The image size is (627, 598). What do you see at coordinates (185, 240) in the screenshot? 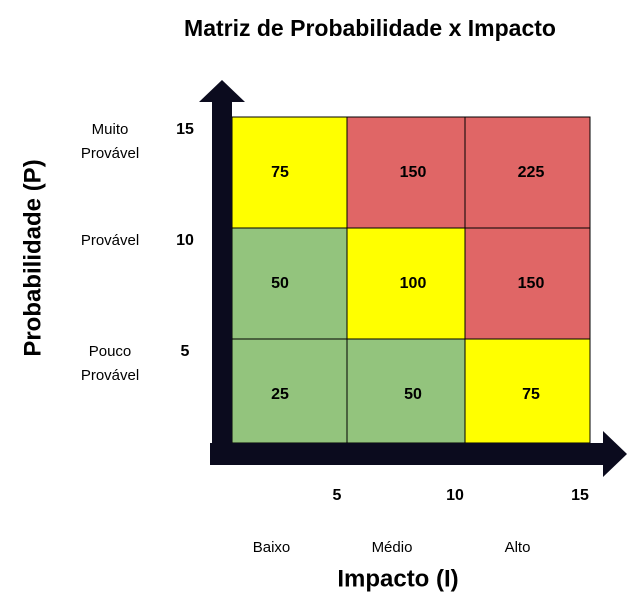
I see `y-level-value: 10` at bounding box center [185, 240].